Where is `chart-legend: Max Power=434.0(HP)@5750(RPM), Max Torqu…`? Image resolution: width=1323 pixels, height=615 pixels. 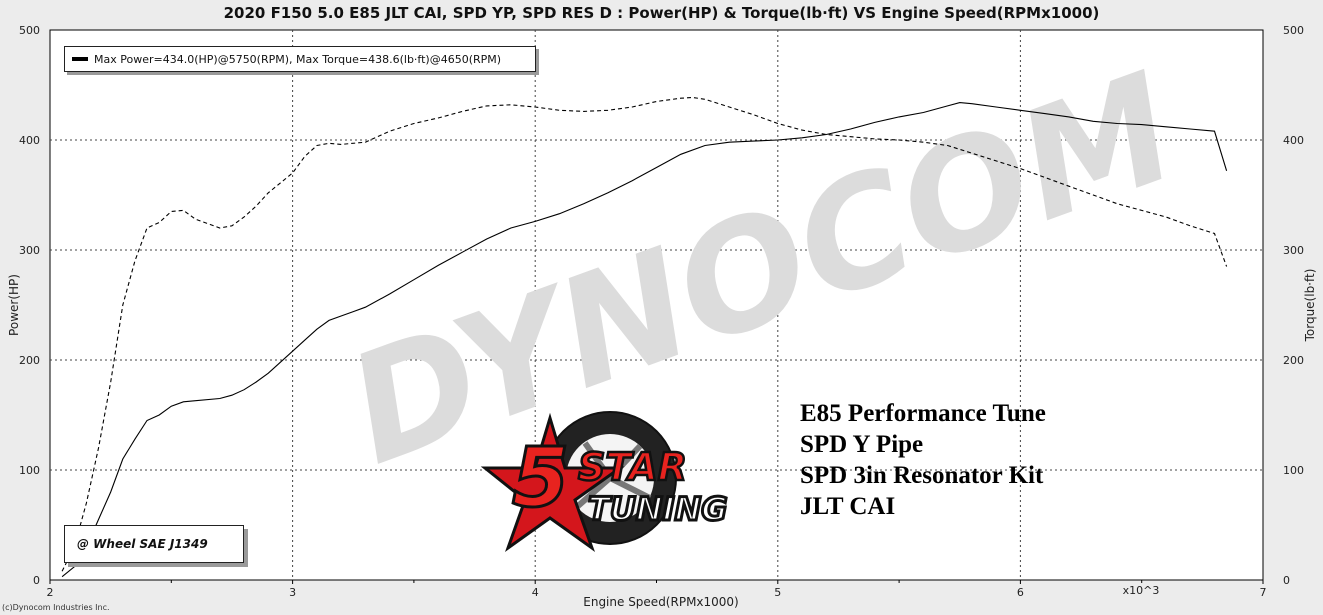 chart-legend: Max Power=434.0(HP)@5750(RPM), Max Torqu… is located at coordinates (300, 59).